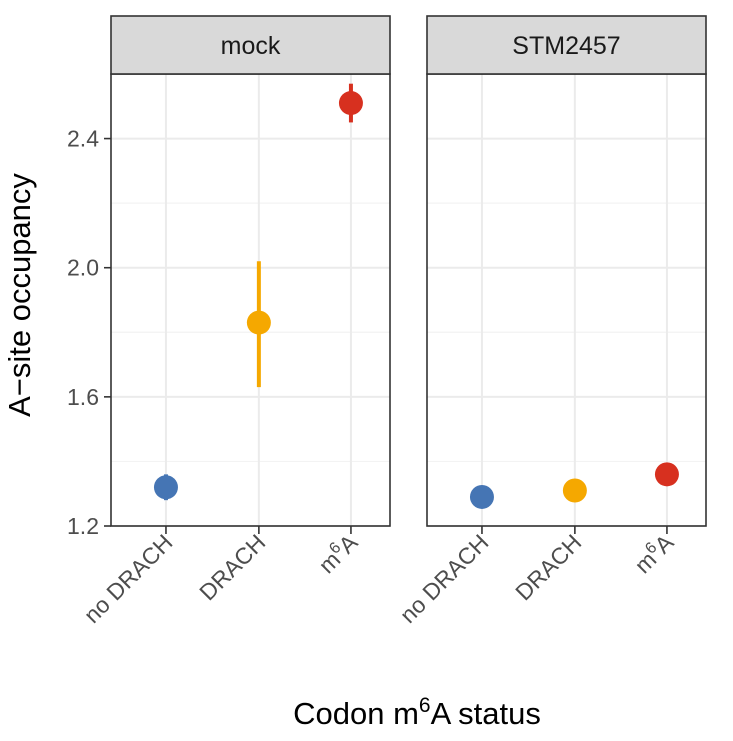 The image size is (733, 741). Describe the element at coordinates (19, 295) in the screenshot. I see `y-axis-title: A−site occupancy` at that location.